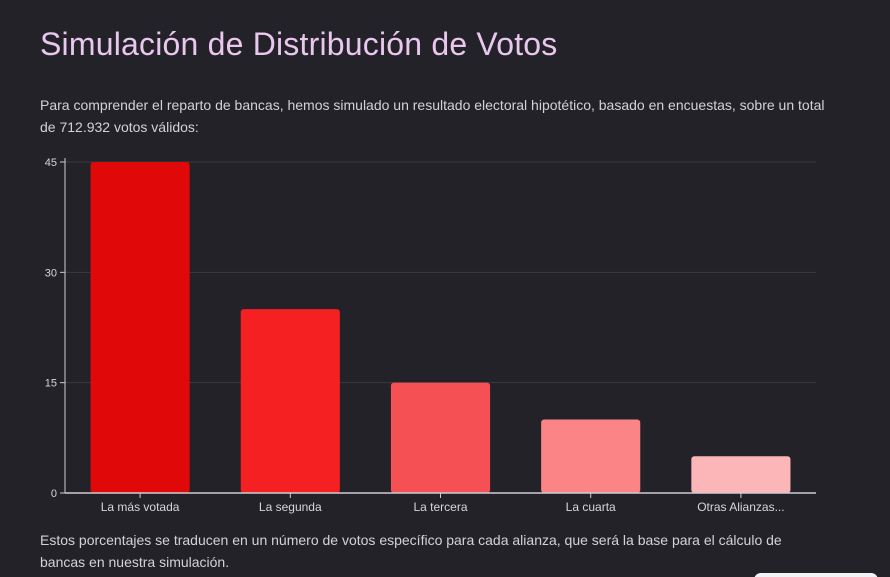 The height and width of the screenshot is (577, 890). What do you see at coordinates (299, 44) in the screenshot?
I see `page-title: Simulación de Distribución de Votos` at bounding box center [299, 44].